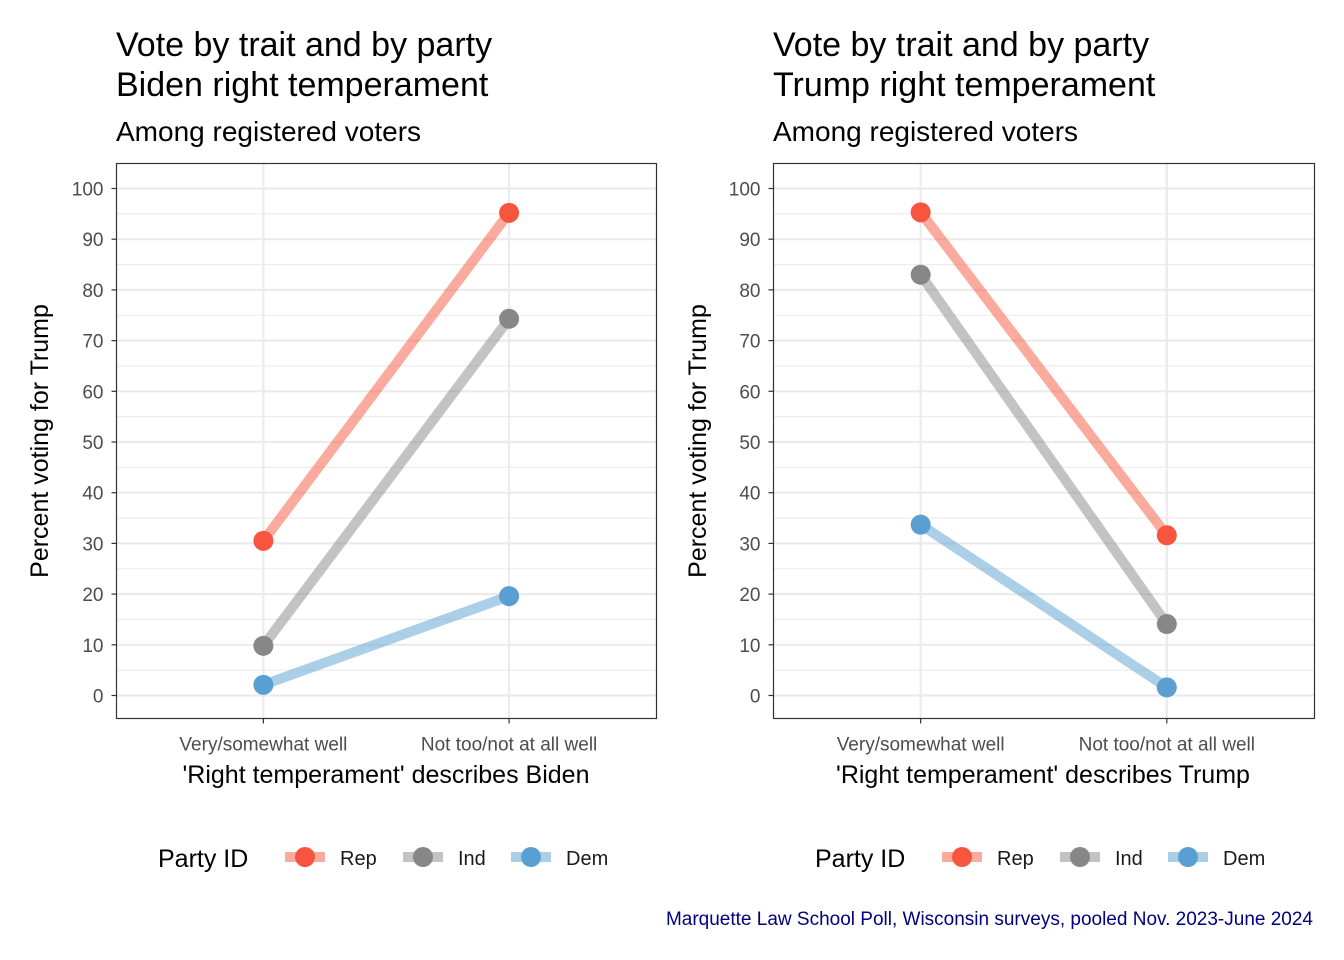  What do you see at coordinates (302, 85) in the screenshot?
I see `chart-title-line2: Biden right temperament` at bounding box center [302, 85].